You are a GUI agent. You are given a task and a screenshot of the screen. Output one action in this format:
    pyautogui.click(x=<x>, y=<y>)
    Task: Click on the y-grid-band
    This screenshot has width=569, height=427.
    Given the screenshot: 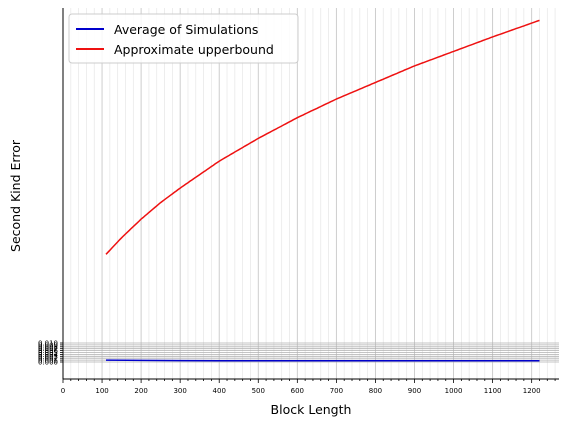 What is the action you would take?
    pyautogui.click(x=311, y=352)
    